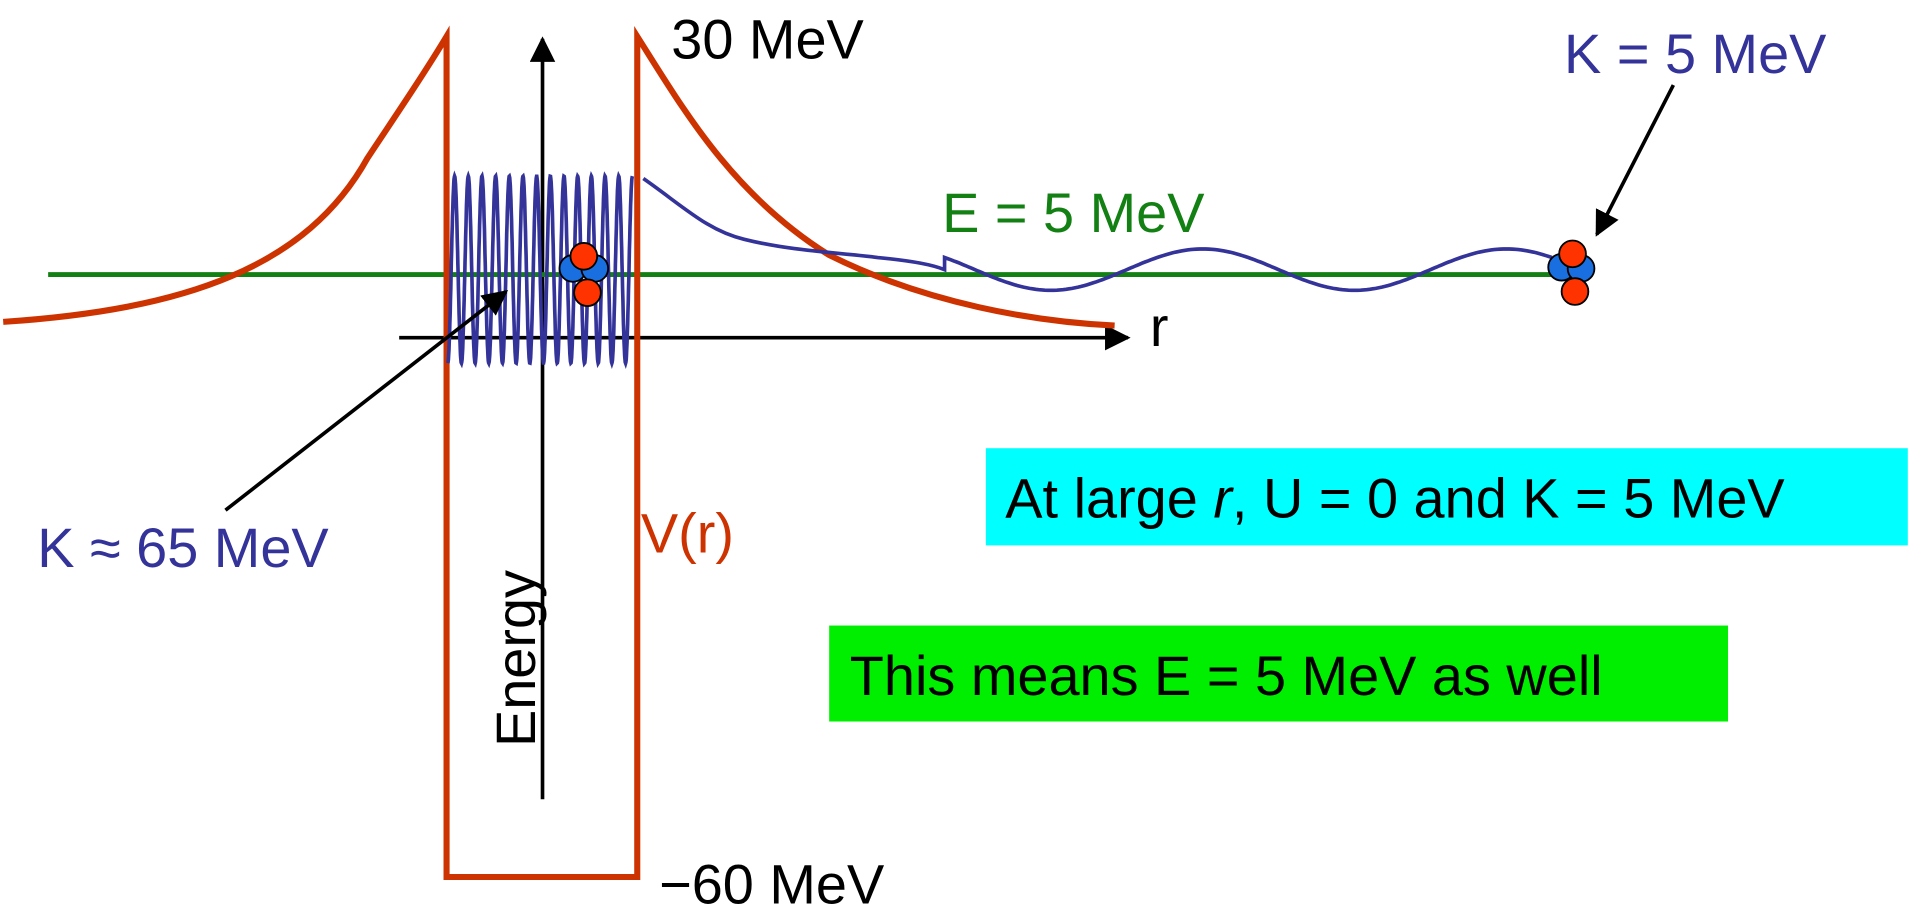  I want to click on outside-kinetic-label: K = 5 MeV, so click(1695, 53).